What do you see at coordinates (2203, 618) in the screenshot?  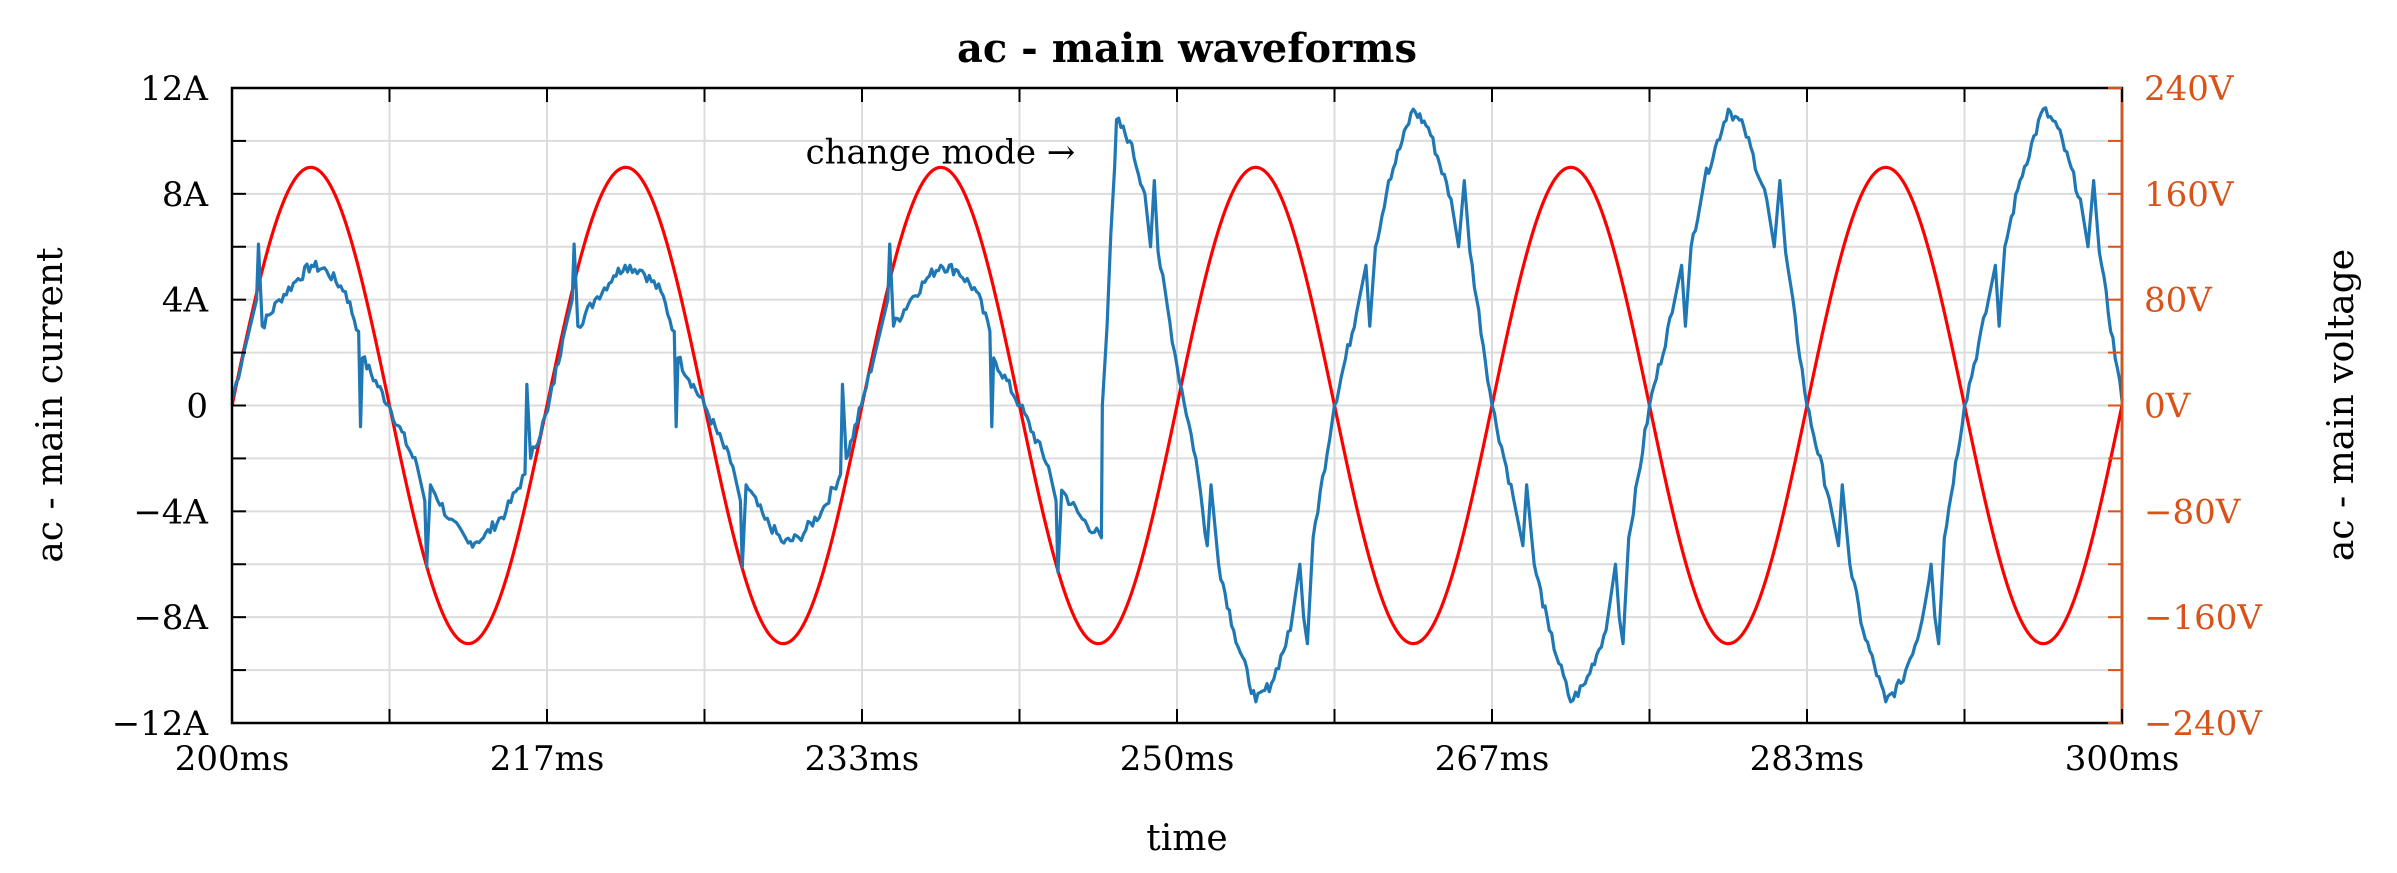 I see `right-y-tick-label: −160V` at bounding box center [2203, 618].